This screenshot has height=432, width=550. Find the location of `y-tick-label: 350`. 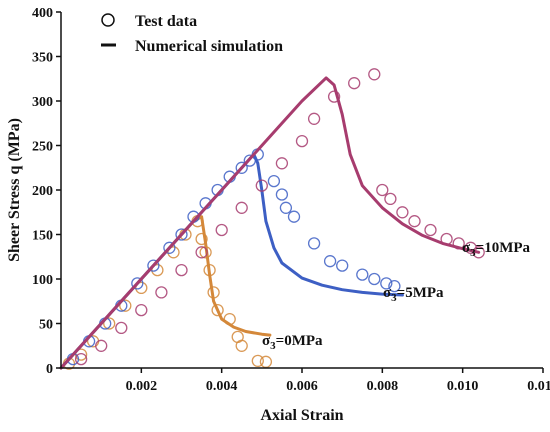

y-tick-label: 350 is located at coordinates (42, 58).